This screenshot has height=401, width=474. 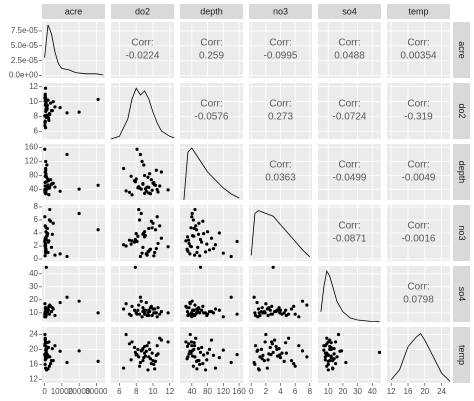 I want to click on panel: Corr: 0.273, so click(x=280, y=111).